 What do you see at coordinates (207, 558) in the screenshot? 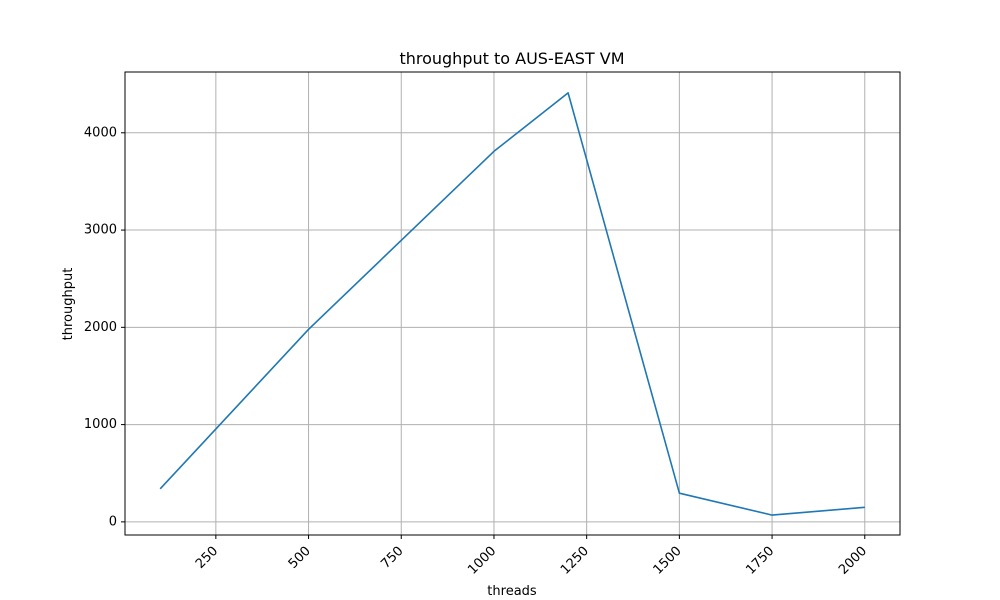
I see `x-tick-label: 250` at bounding box center [207, 558].